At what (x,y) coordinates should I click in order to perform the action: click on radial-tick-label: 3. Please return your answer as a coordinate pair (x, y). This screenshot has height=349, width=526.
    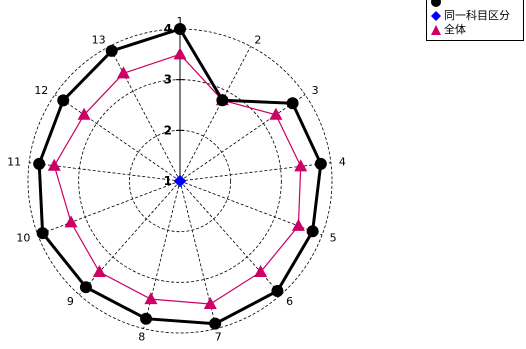
    Looking at the image, I should click on (168, 80).